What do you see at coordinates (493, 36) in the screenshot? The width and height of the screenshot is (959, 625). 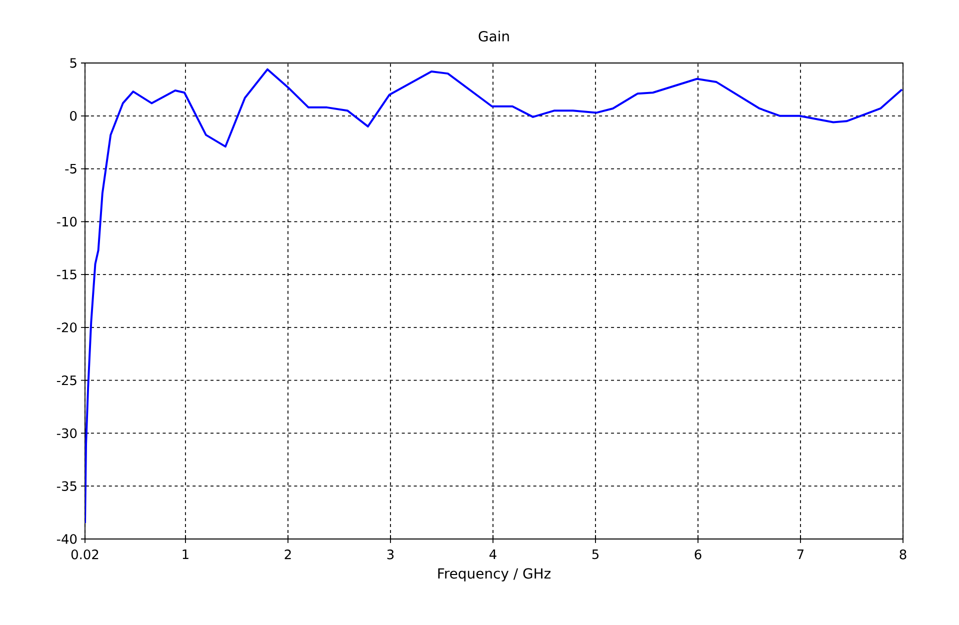 I see `chart-title: Gain` at bounding box center [493, 36].